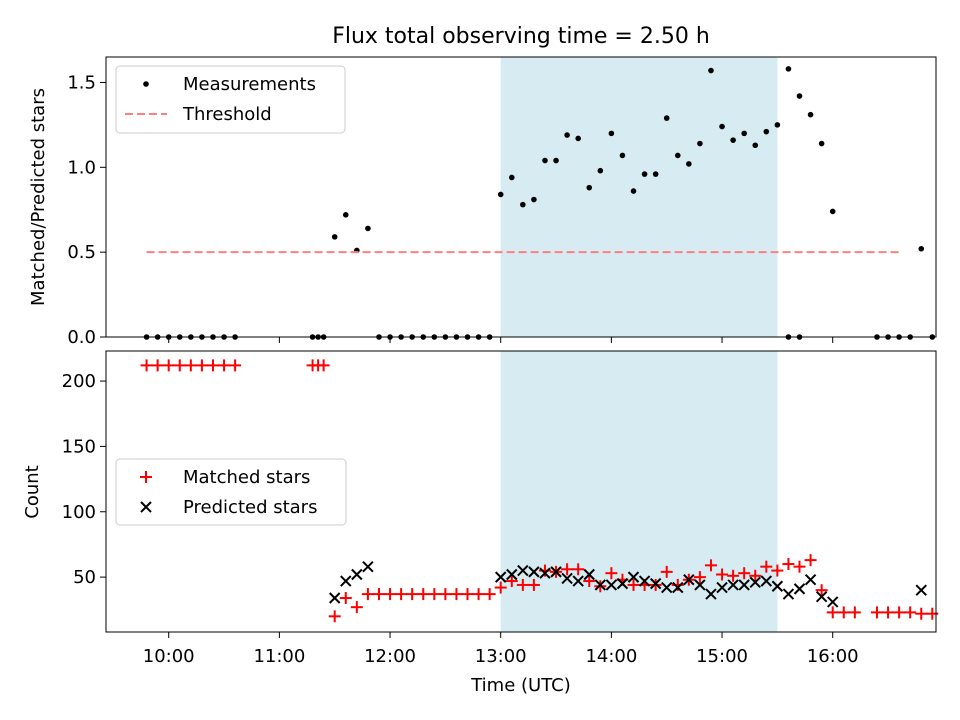 The height and width of the screenshot is (720, 960). I want to click on chart-title: Flux total observing time = 2.50 h, so click(521, 36).